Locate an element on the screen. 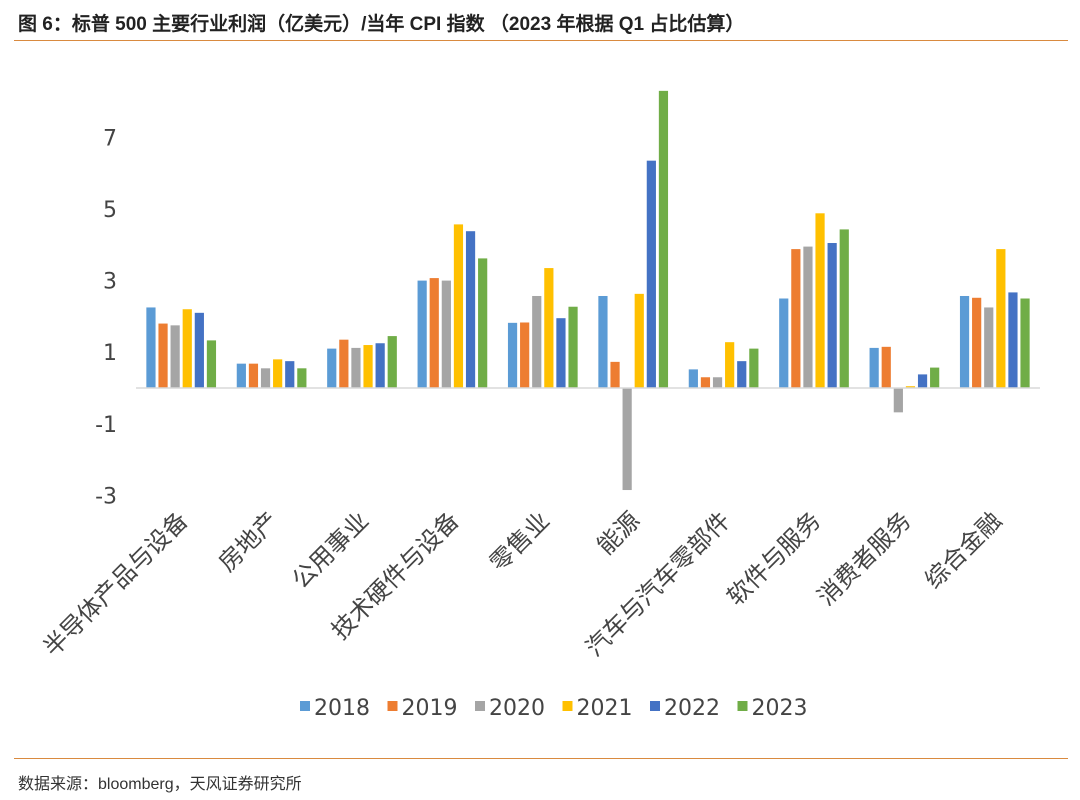 The height and width of the screenshot is (800, 1080). legend-swatch-2018 is located at coordinates (305, 706).